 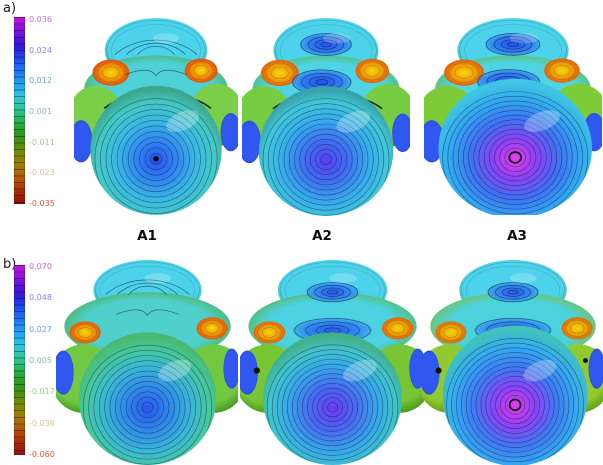 I want to click on panel-a-label: a), so click(x=10, y=8).